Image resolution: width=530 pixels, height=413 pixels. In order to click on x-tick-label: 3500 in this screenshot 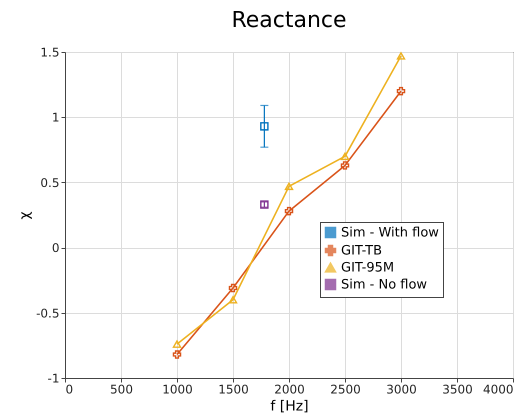, I will do `click(457, 389)`.